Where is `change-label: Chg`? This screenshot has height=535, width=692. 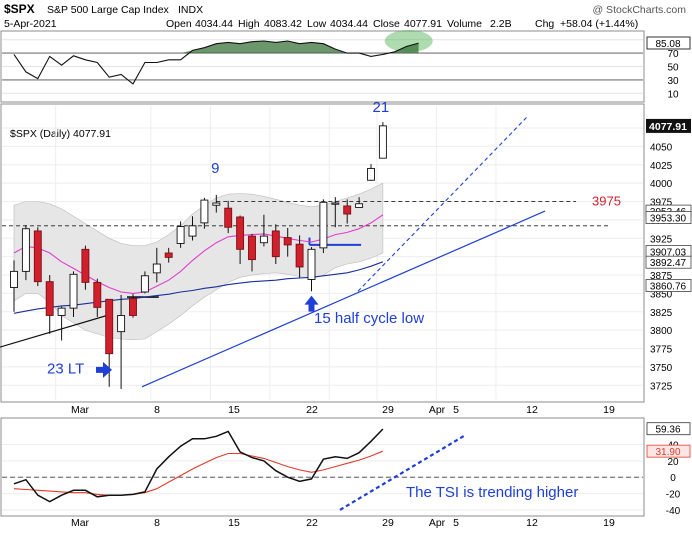
change-label: Chg is located at coordinates (544, 24).